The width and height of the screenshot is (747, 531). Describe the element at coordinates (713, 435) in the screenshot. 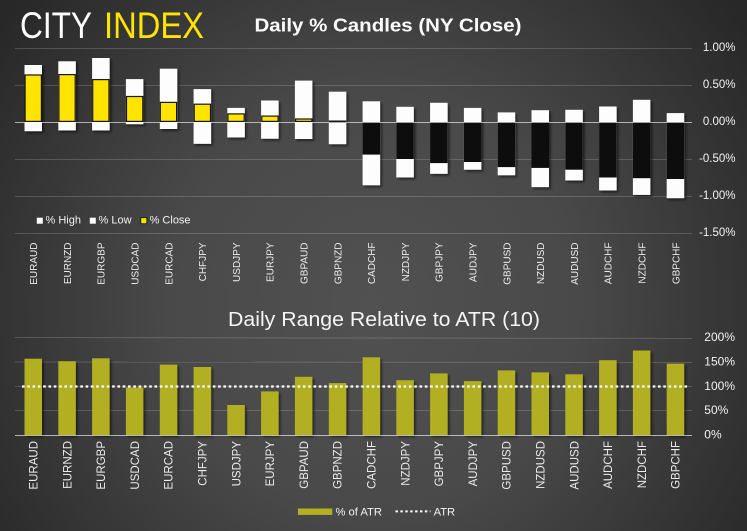

I see `svg-text: 0%` at that location.